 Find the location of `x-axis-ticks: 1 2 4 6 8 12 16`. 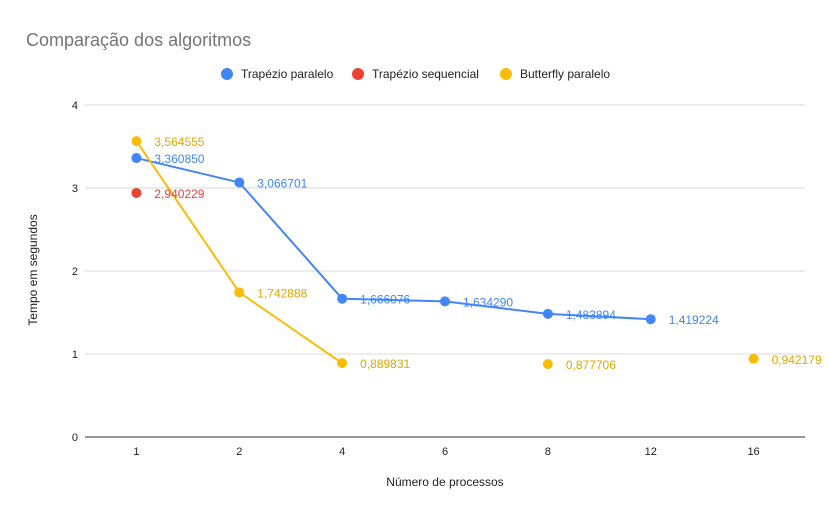

x-axis-ticks: 1 2 4 6 8 12 16 is located at coordinates (446, 452).